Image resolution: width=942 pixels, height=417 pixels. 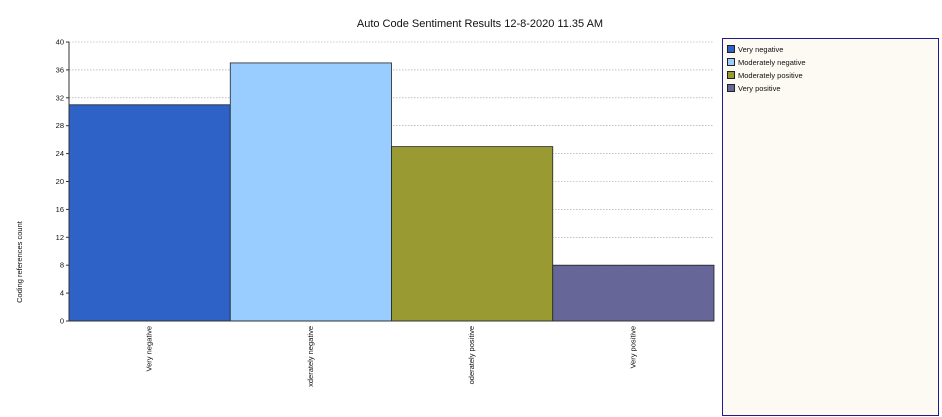 I want to click on y-tick-label-36: 36, so click(x=60, y=69).